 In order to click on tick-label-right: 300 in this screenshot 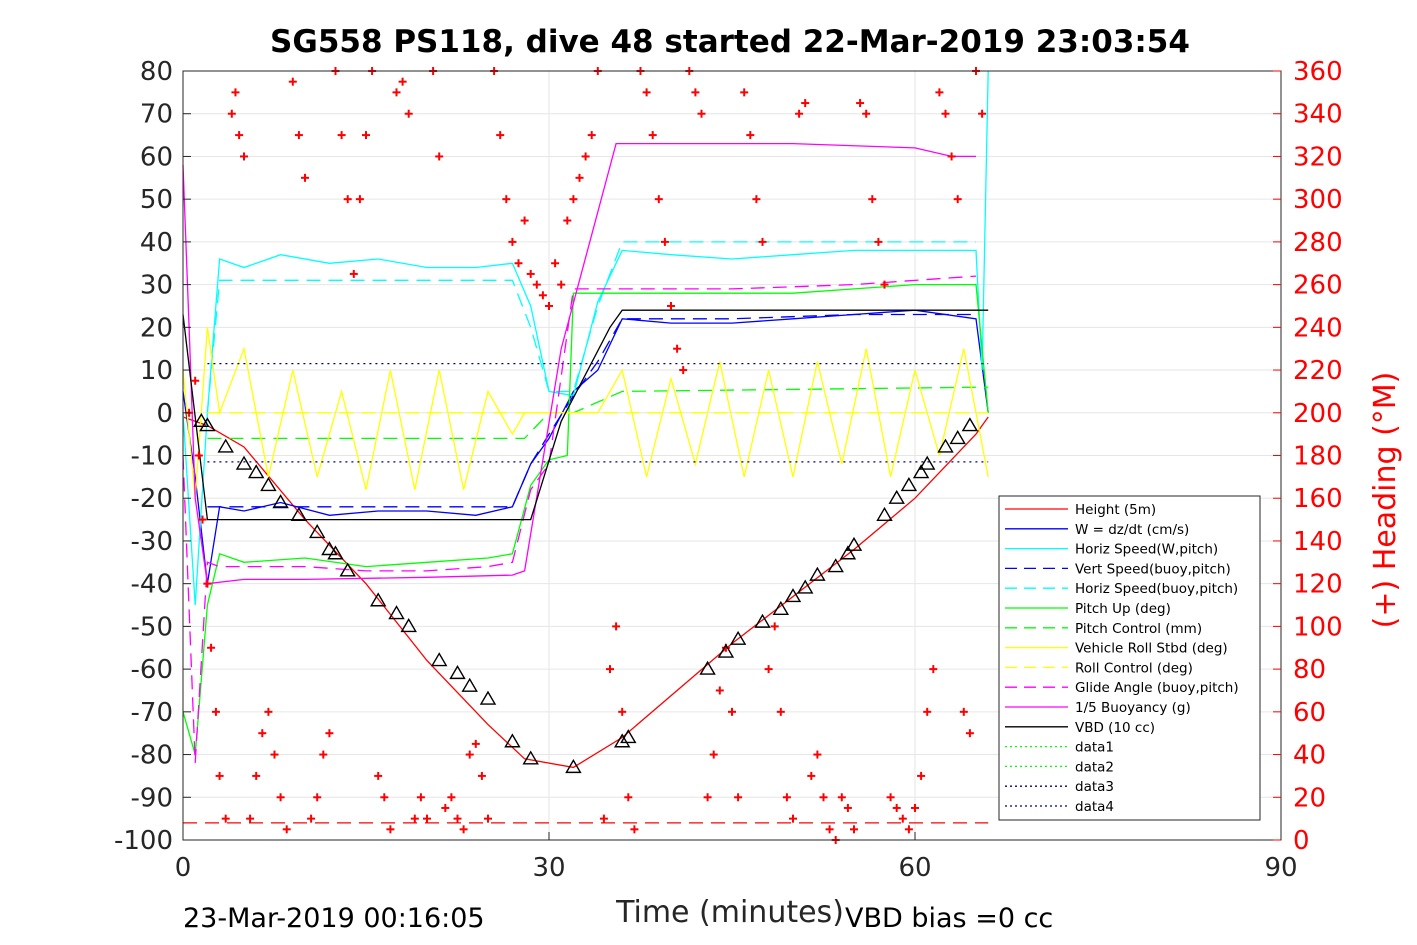, I will do `click(1318, 200)`.